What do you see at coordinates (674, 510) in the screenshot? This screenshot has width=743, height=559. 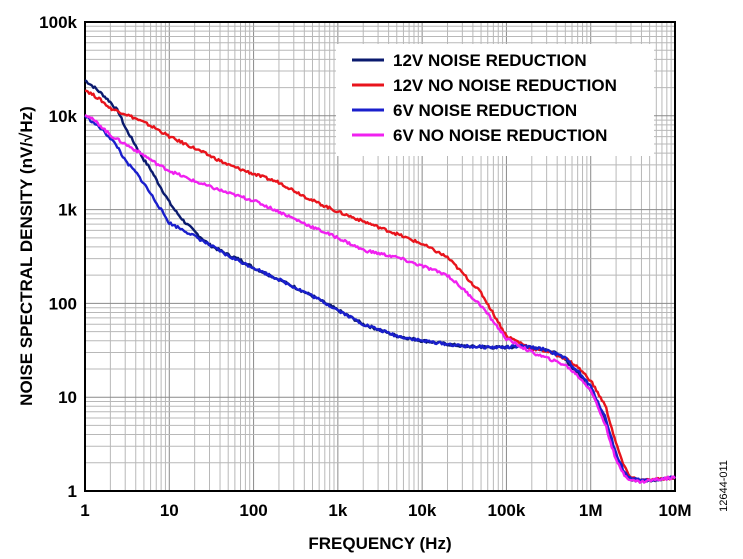 I see `x-tick-label: 10M` at bounding box center [674, 510].